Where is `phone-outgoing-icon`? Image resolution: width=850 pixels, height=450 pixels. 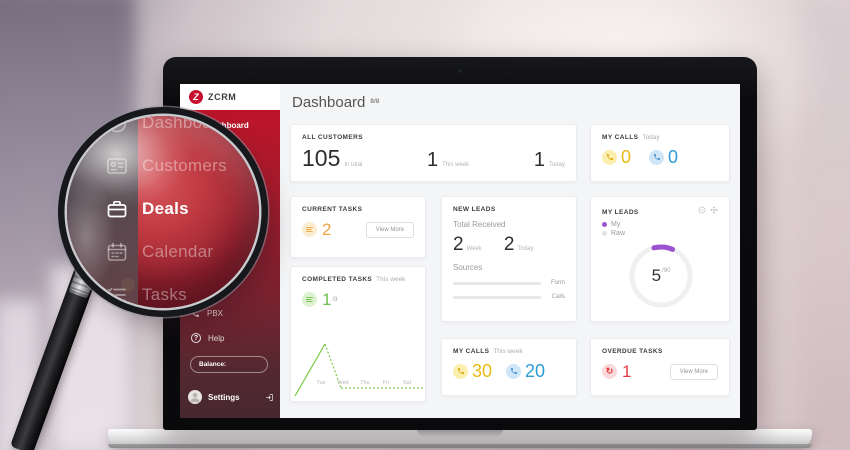 phone-outgoing-icon is located at coordinates (609, 157).